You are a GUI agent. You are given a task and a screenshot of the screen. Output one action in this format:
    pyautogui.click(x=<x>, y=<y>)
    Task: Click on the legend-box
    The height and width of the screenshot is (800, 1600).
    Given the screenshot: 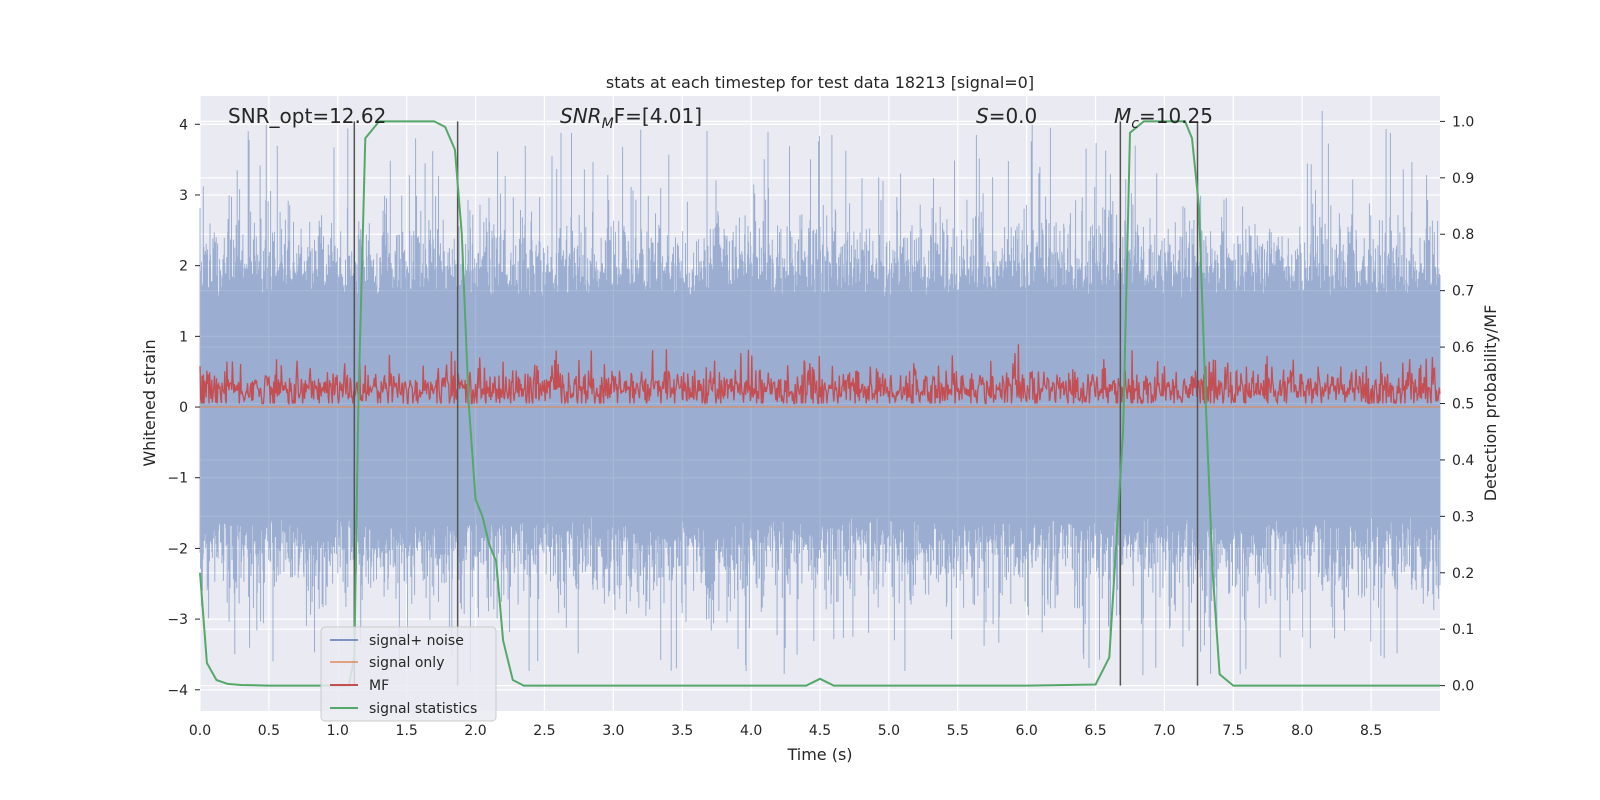 What is the action you would take?
    pyautogui.click(x=408, y=674)
    